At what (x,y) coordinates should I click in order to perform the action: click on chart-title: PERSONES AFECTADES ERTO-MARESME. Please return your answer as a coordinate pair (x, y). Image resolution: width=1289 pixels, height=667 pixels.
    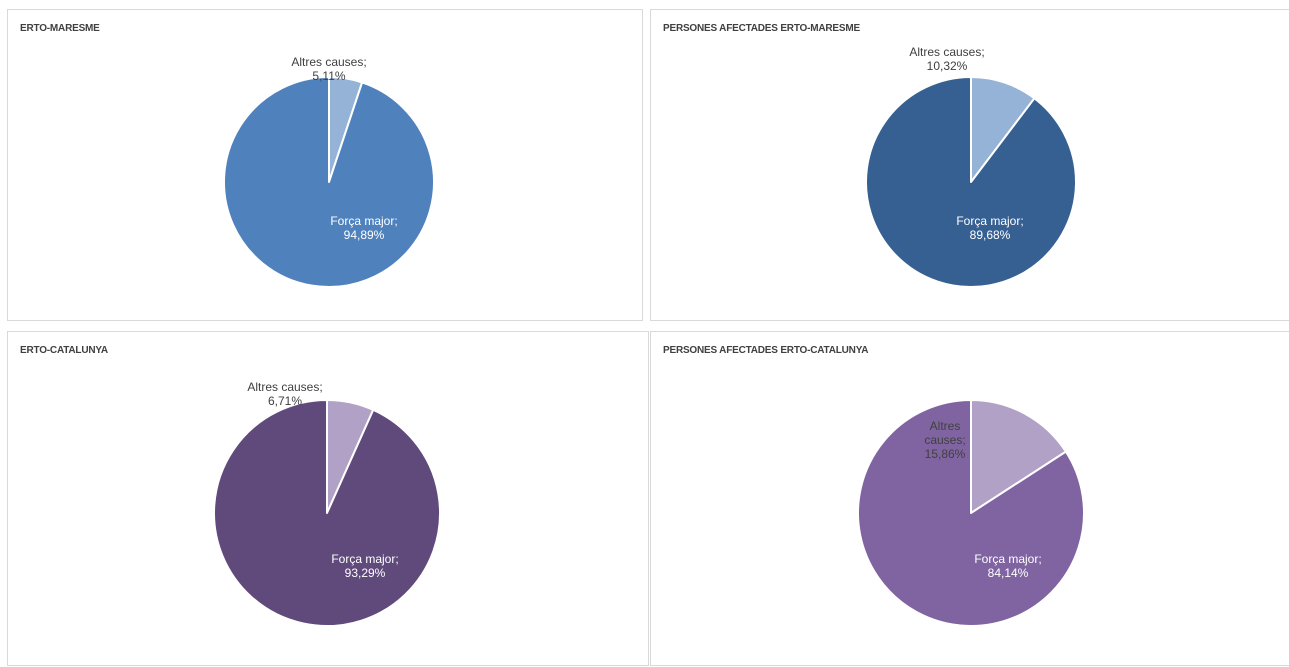
    Looking at the image, I should click on (761, 28).